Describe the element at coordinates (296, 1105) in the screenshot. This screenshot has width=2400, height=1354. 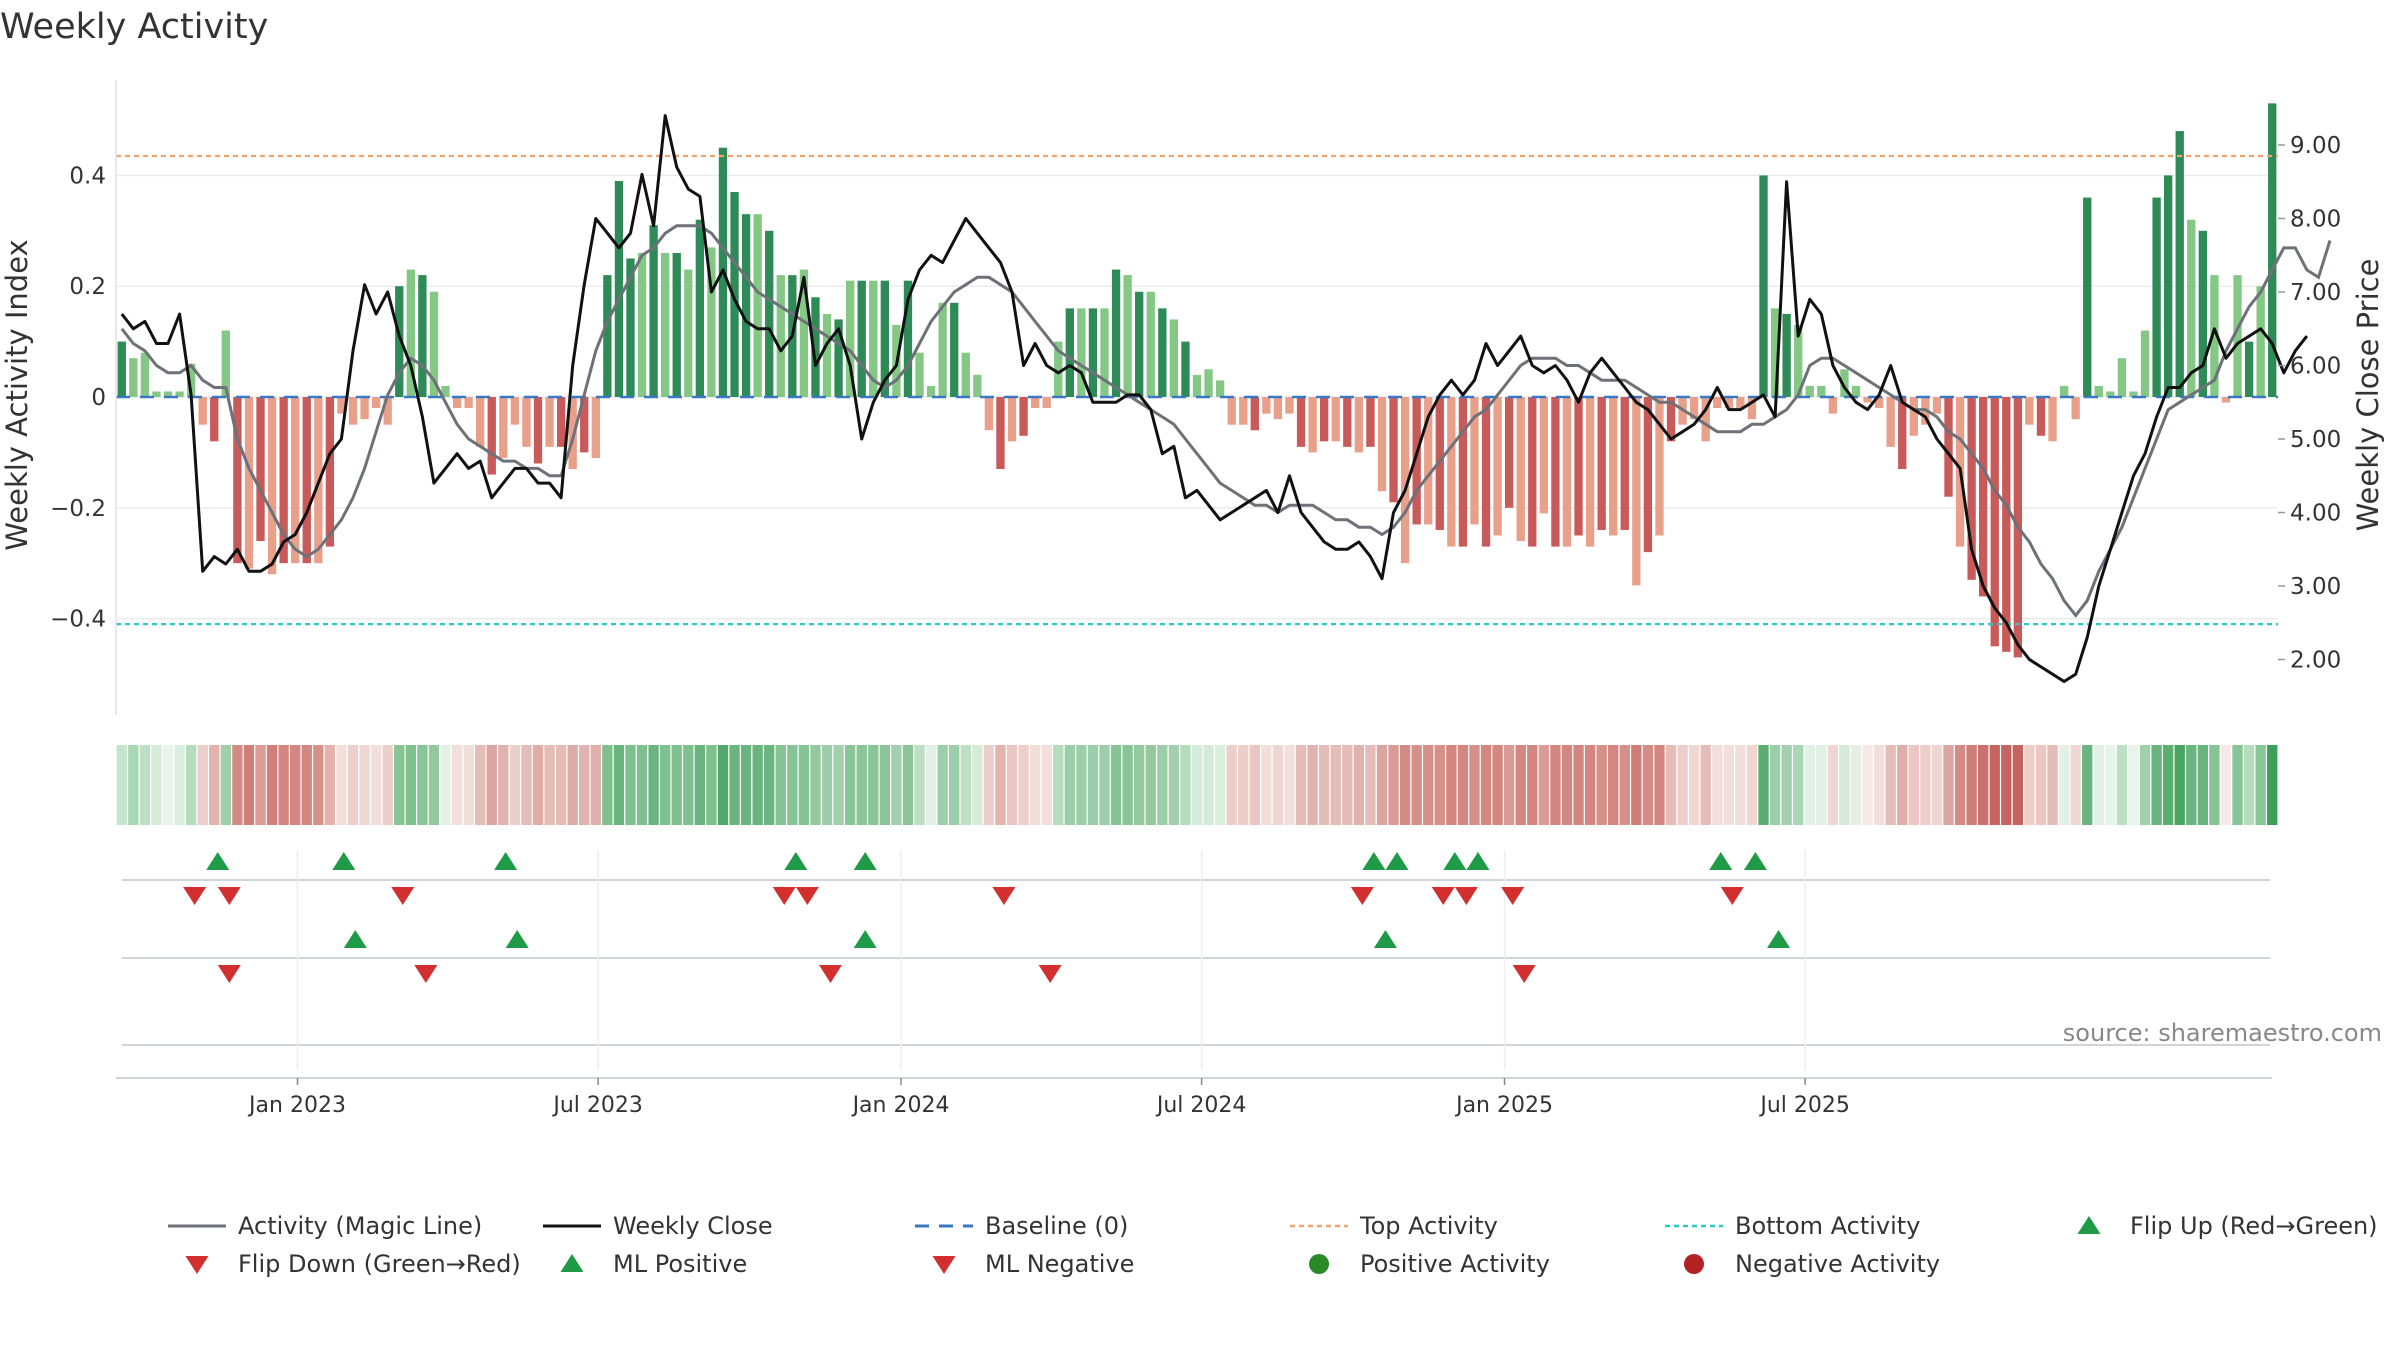
I see `x-tick-label: Jan 2023` at that location.